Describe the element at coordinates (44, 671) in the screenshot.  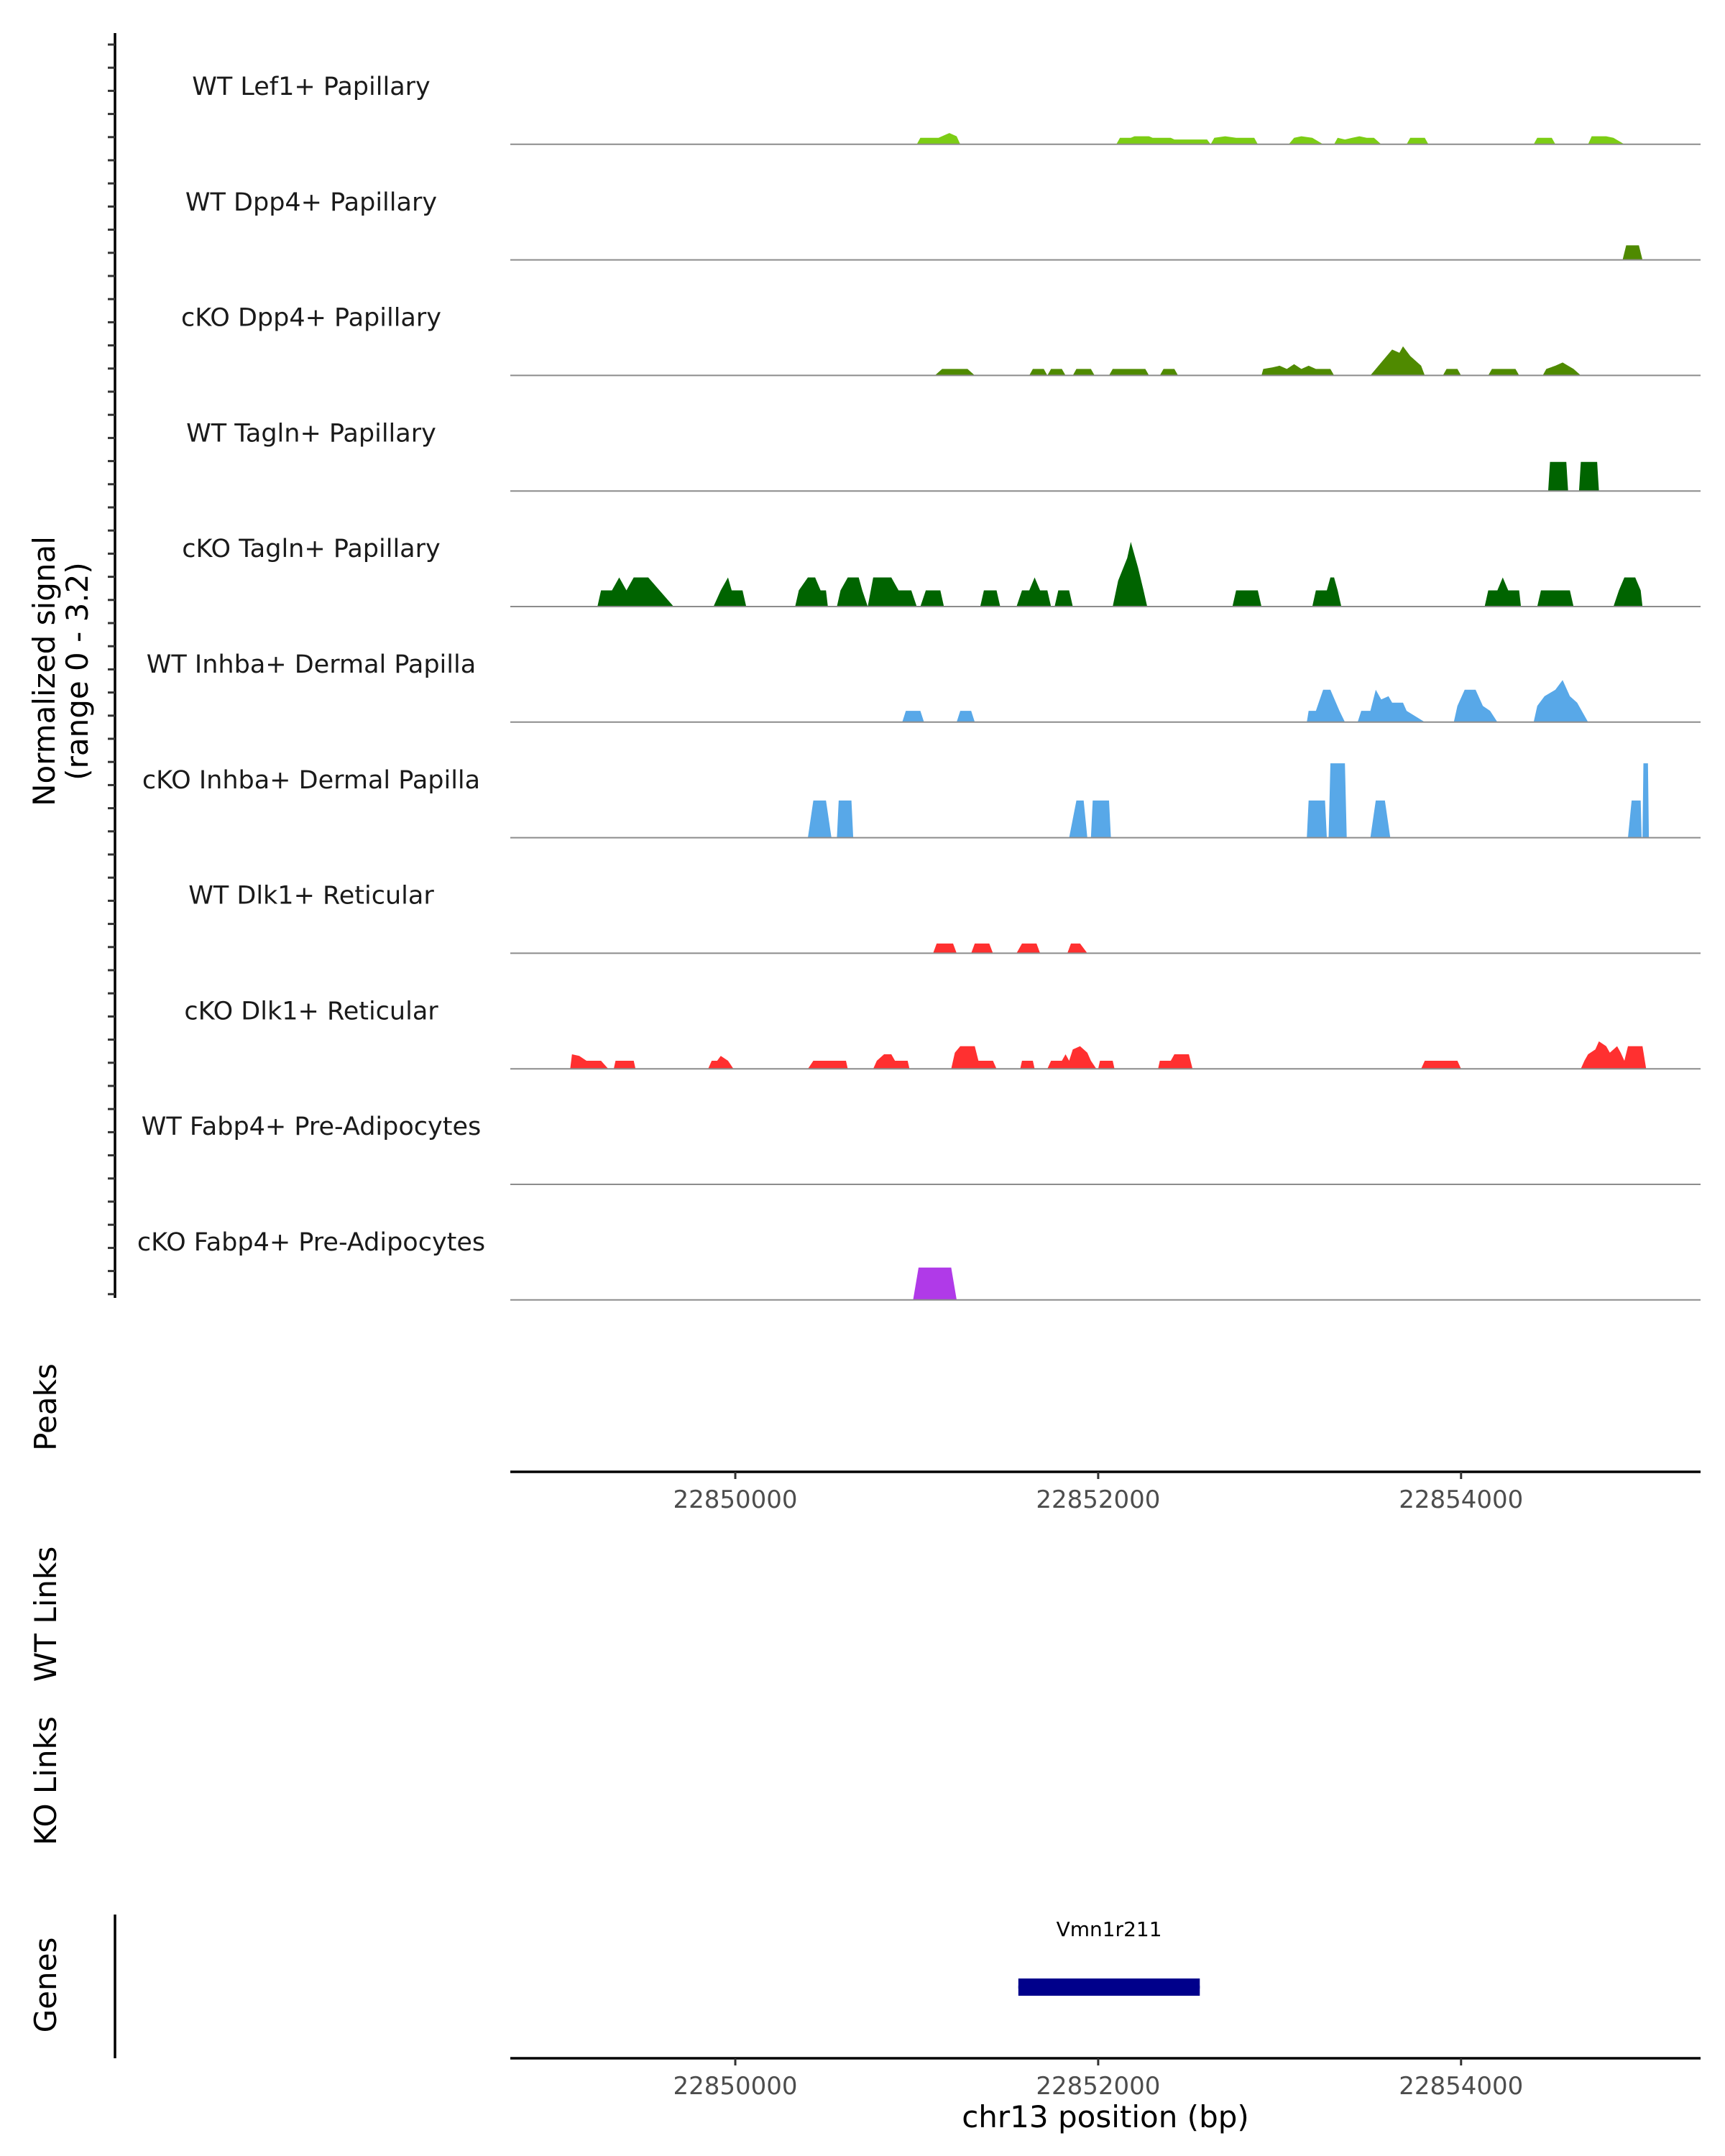
I see `y-axis-title-line1: Normalized signal` at that location.